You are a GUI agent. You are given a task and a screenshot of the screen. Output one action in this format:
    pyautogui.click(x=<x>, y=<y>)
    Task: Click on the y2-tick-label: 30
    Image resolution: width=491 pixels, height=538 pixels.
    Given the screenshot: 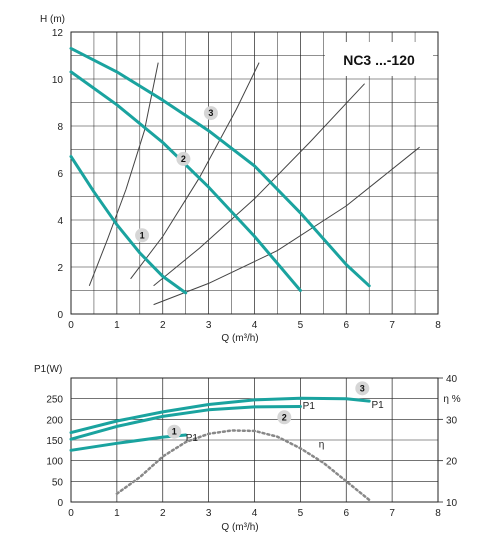 What is the action you would take?
    pyautogui.click(x=452, y=420)
    